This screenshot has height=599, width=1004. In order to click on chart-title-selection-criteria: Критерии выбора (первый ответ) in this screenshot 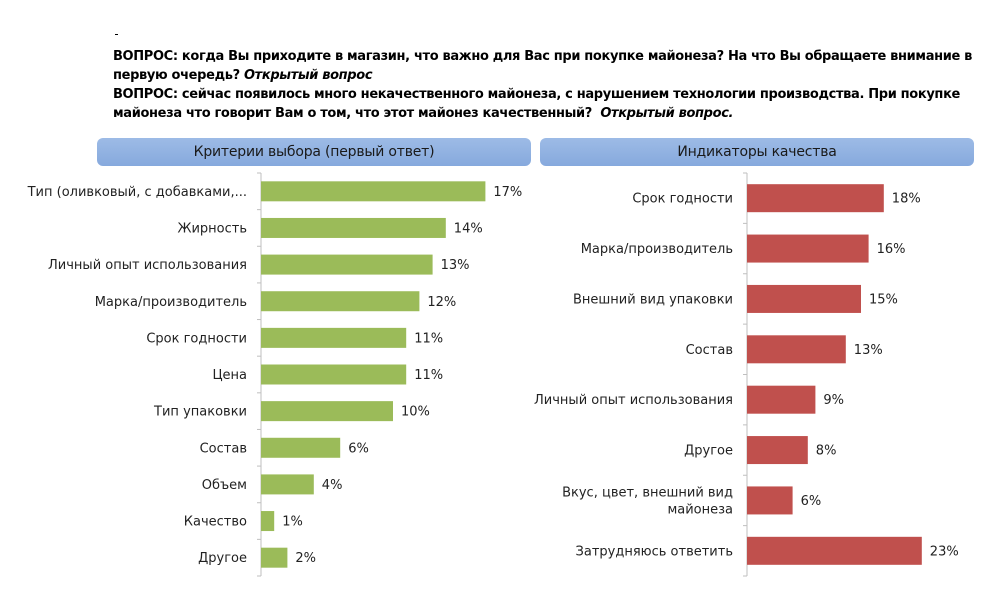, I will do `click(314, 152)`.